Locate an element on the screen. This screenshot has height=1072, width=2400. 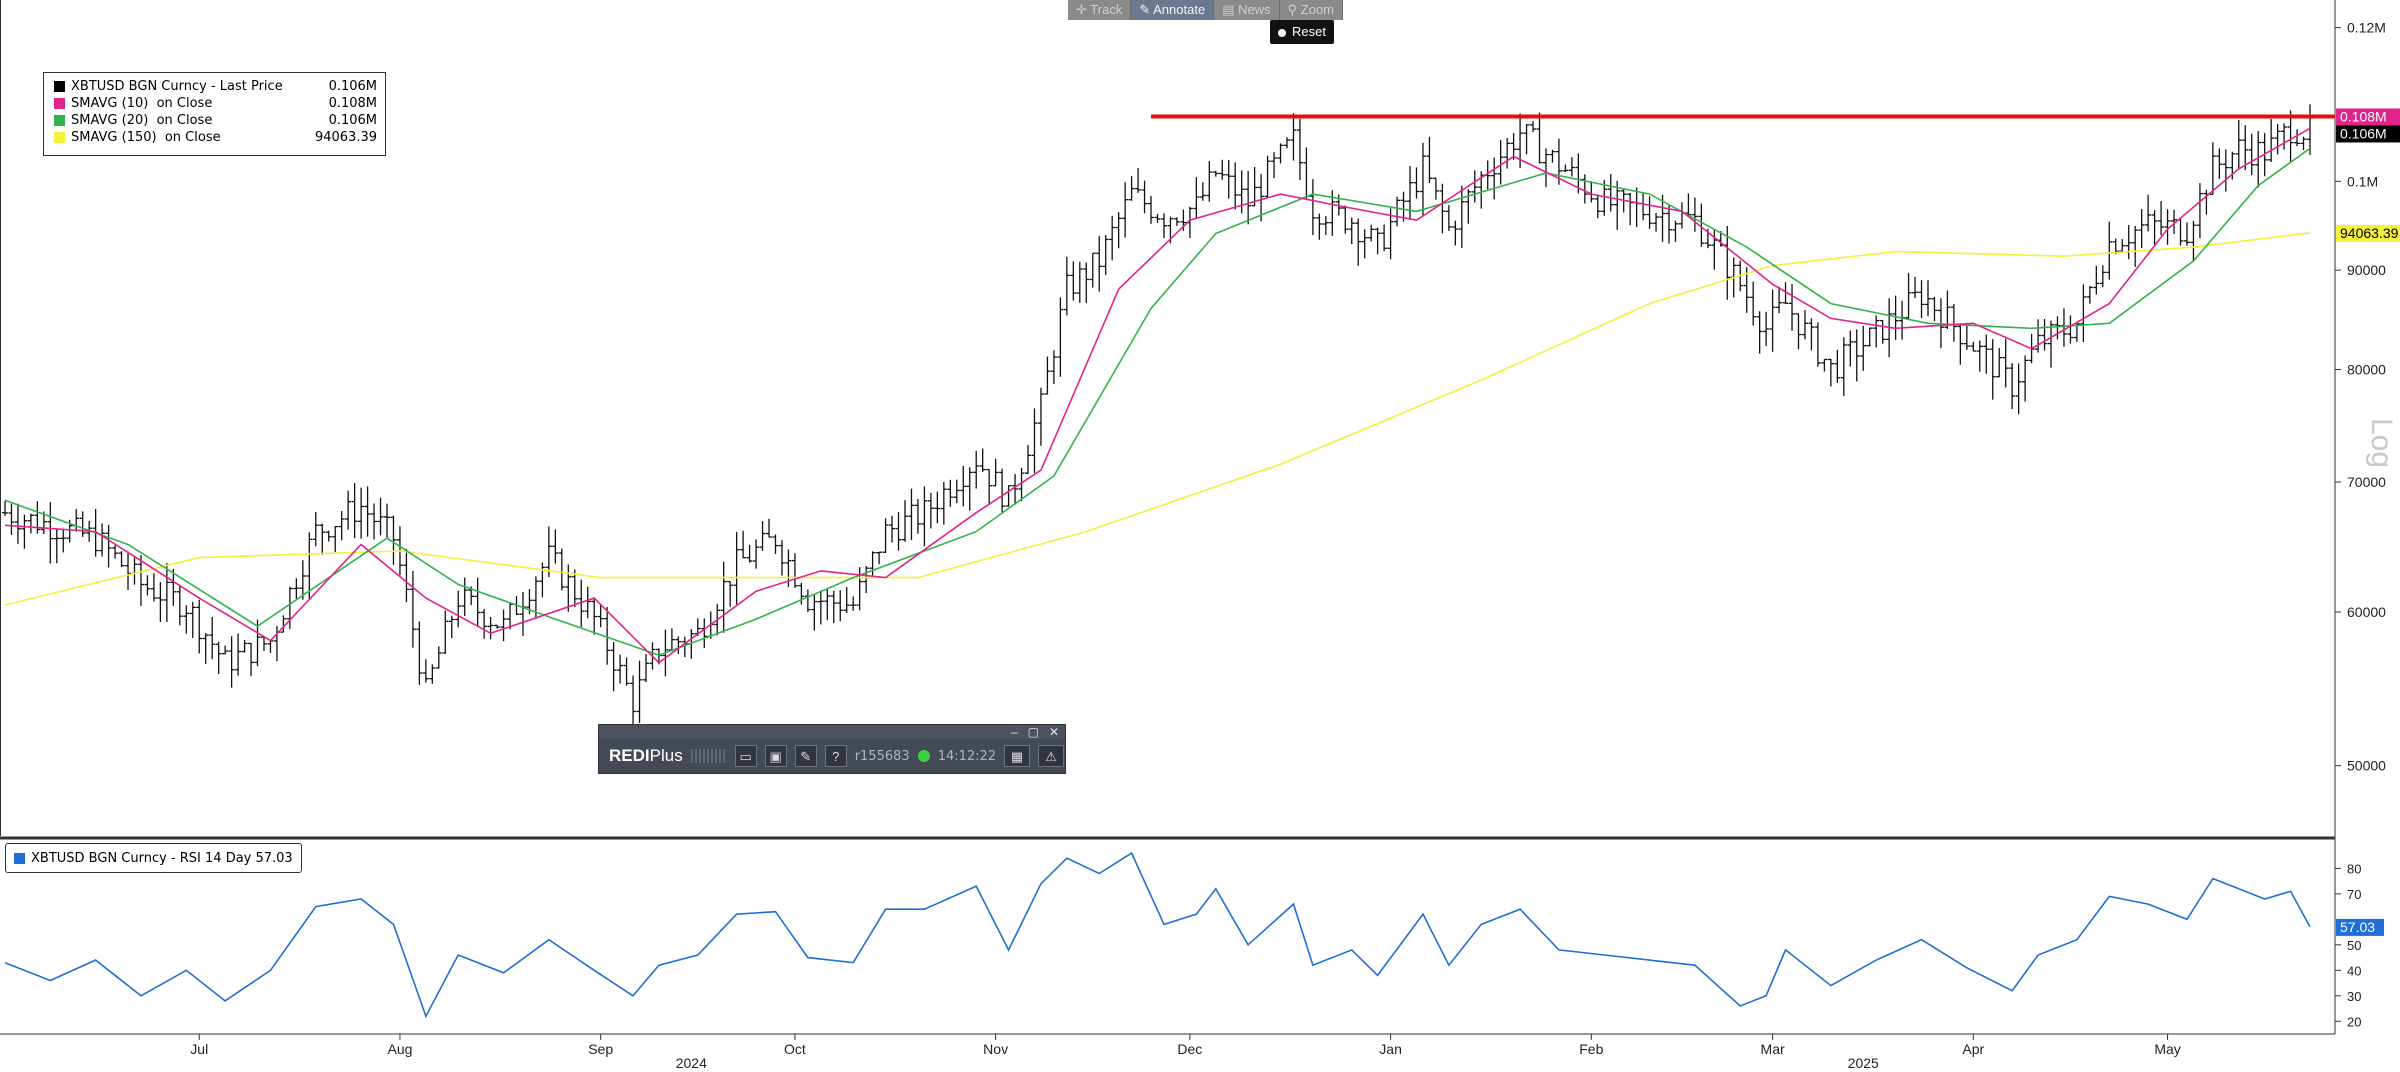
monitor-icon: ▣ is located at coordinates (775, 756).